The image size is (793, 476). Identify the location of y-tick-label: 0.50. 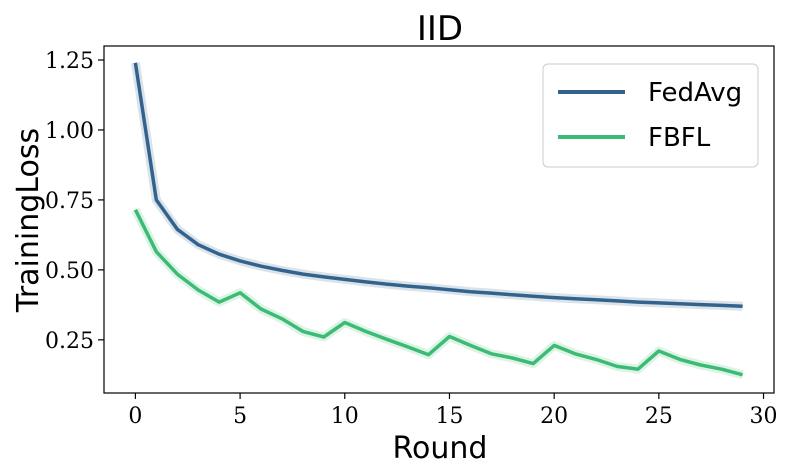
(69, 271).